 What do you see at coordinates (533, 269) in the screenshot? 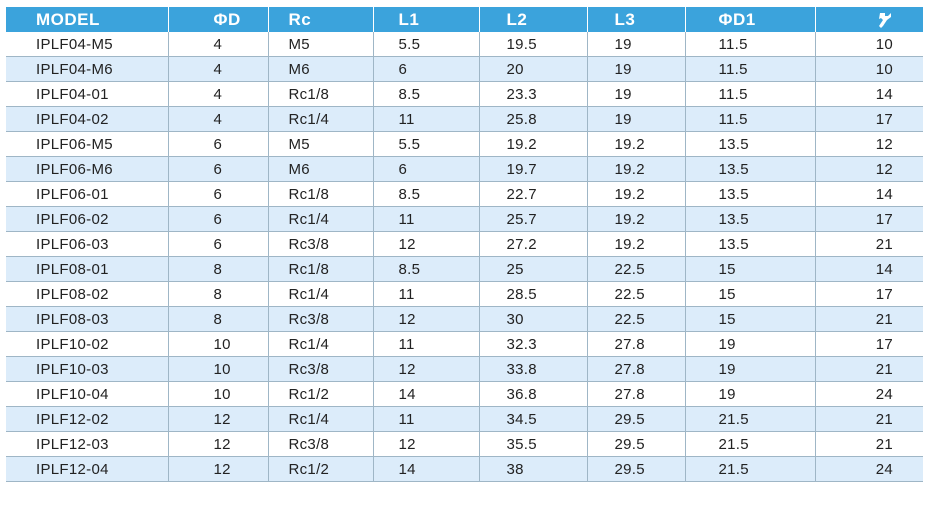
I see `cell-l2: 25` at bounding box center [533, 269].